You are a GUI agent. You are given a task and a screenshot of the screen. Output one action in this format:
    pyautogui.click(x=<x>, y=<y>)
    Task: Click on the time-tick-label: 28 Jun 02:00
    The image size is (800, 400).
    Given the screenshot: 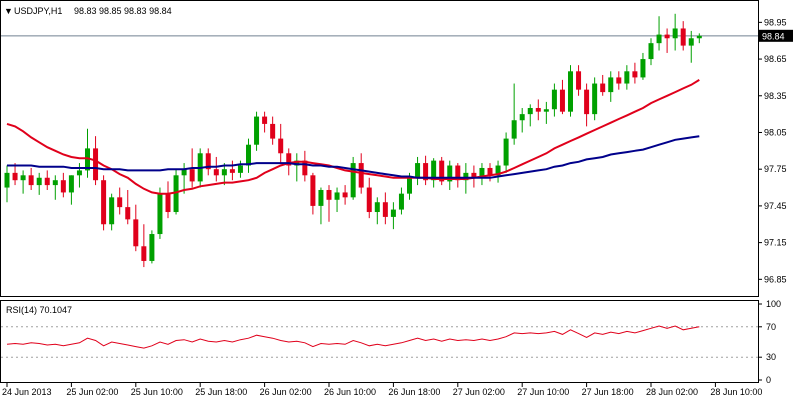 What is the action you would take?
    pyautogui.click(x=672, y=392)
    